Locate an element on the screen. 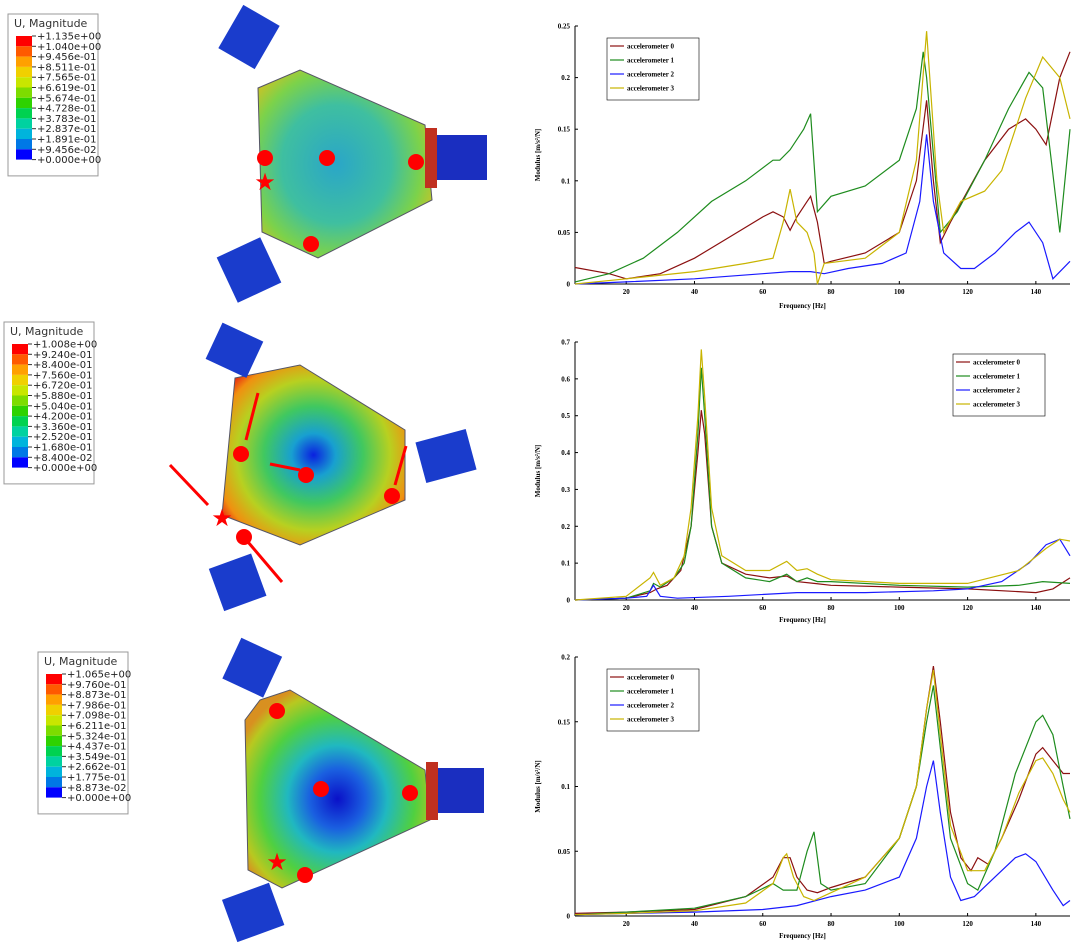 The height and width of the screenshot is (943, 1071). legend-label: +9.456e-02 is located at coordinates (67, 150).